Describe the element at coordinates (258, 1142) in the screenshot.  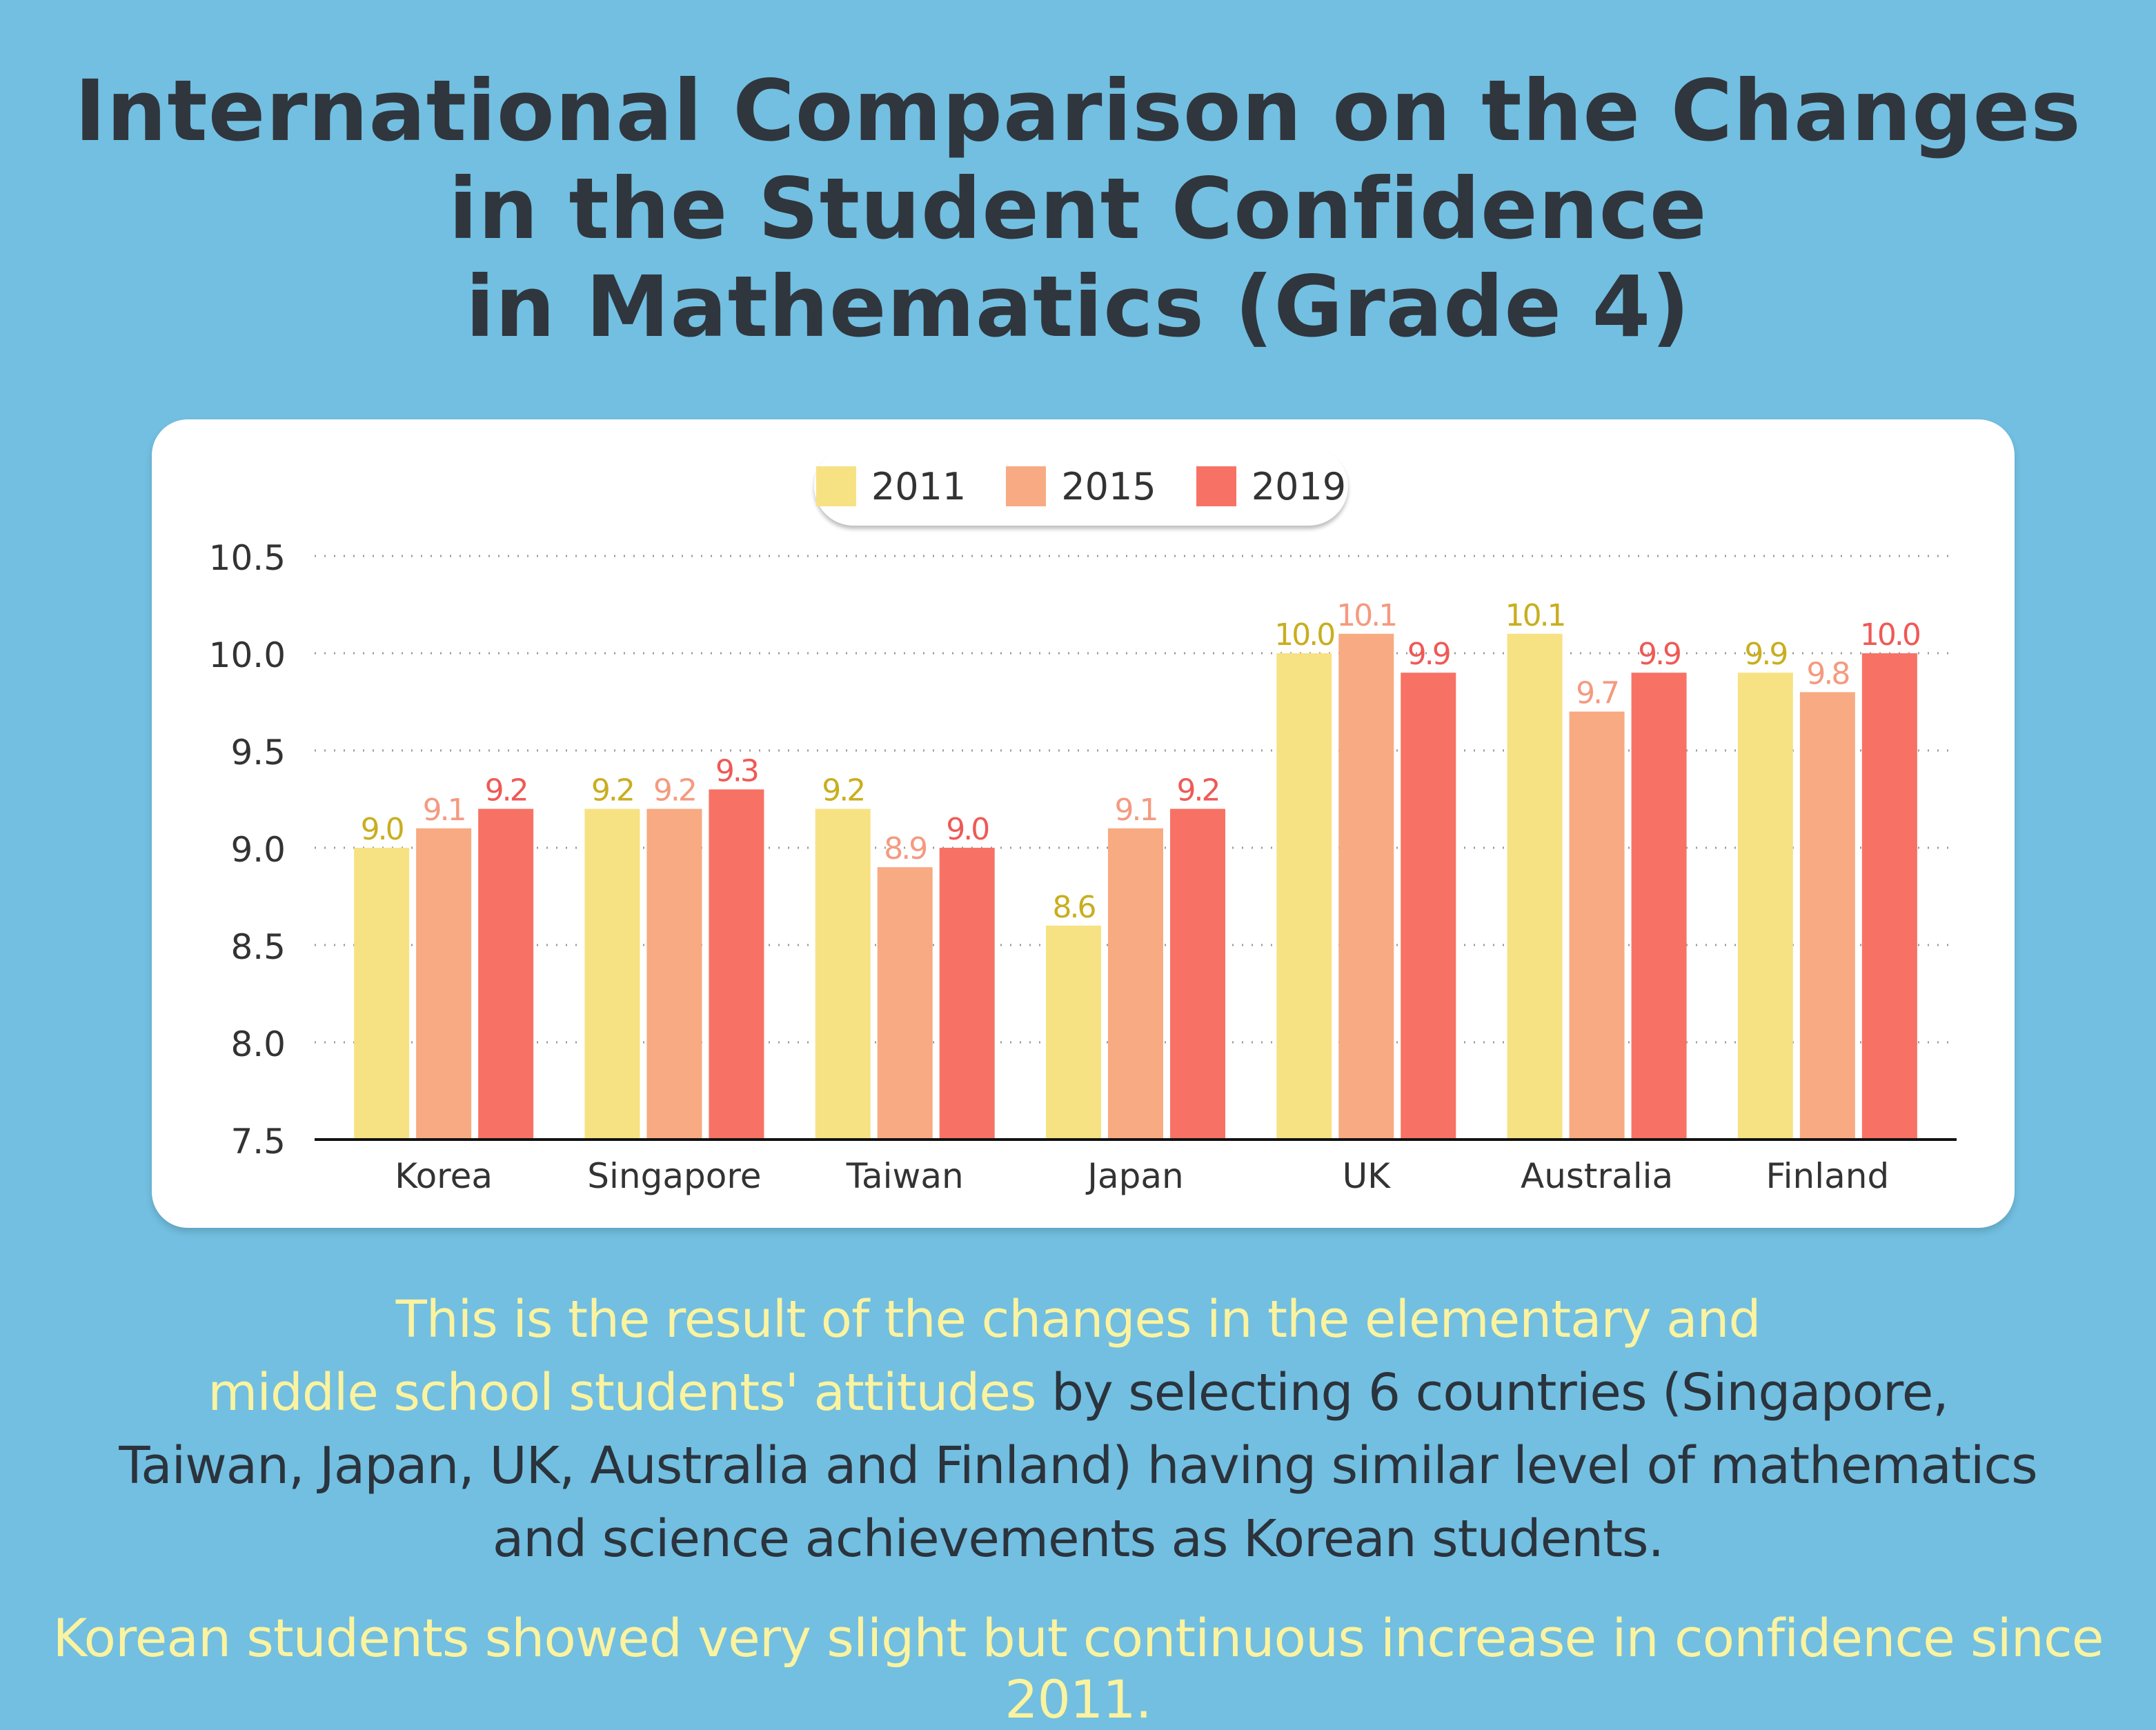
I see `y-tick-label: 7.5` at that location.